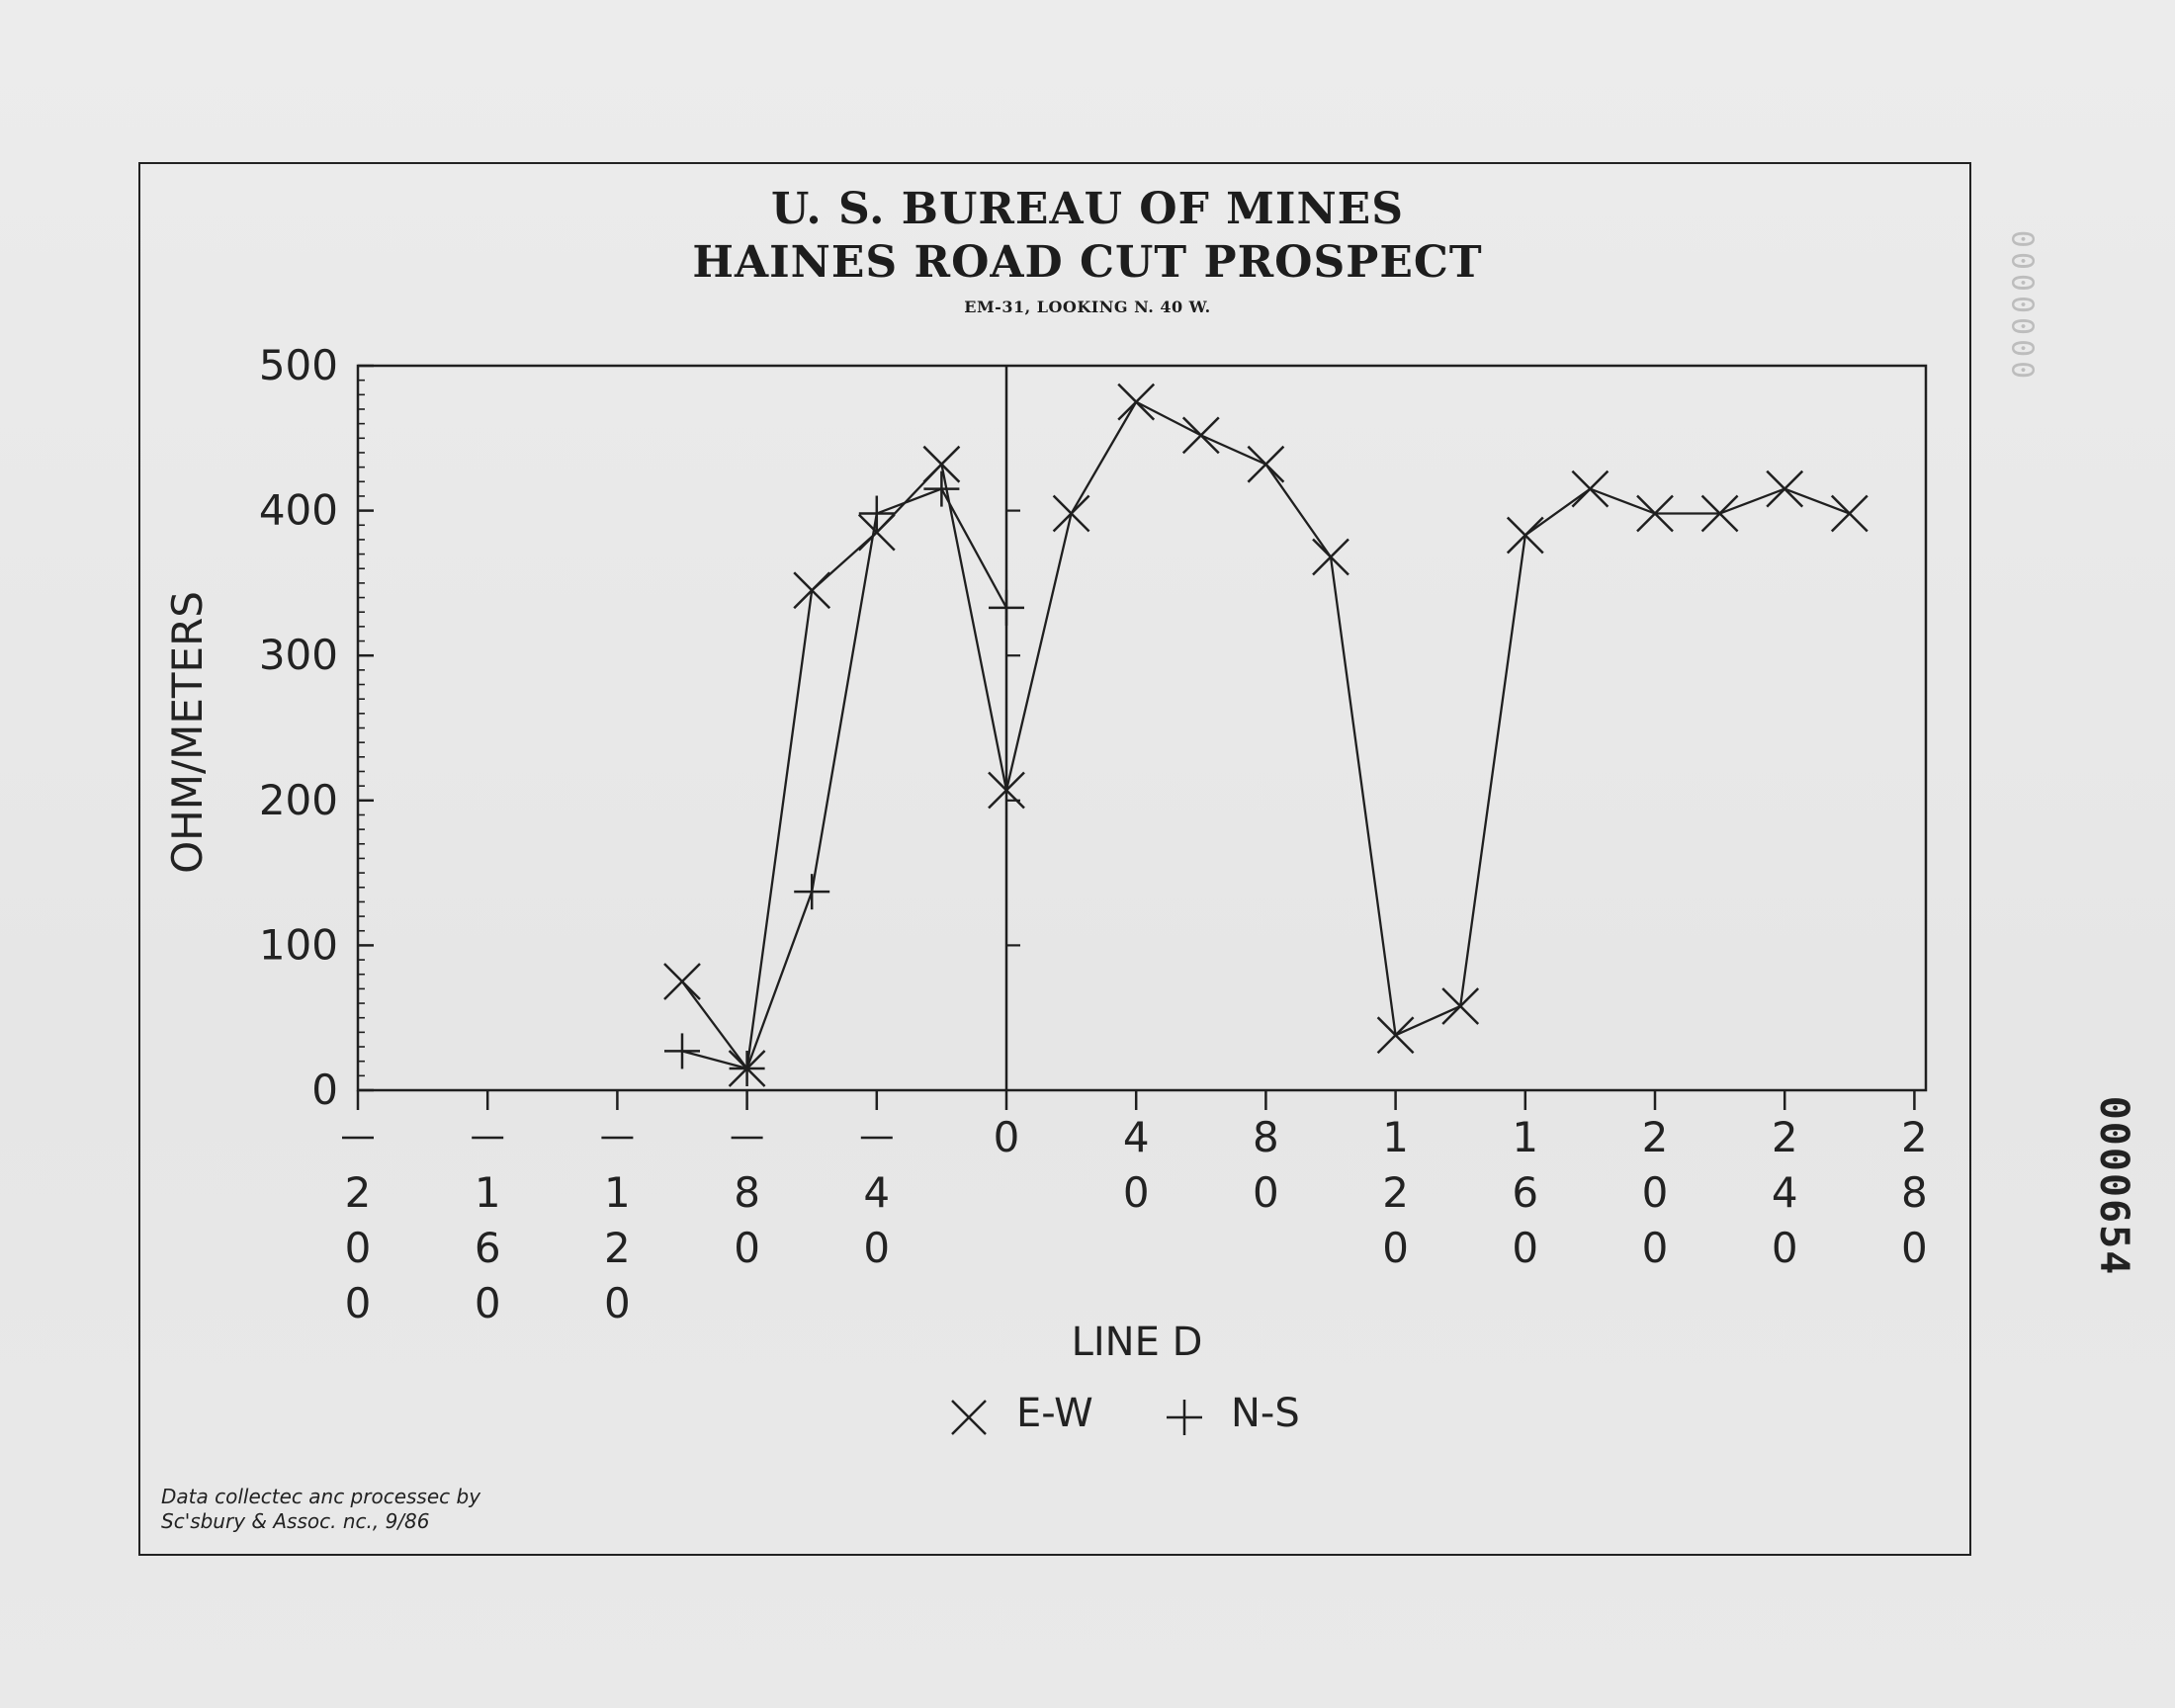 This screenshot has height=1708, width=2175. I want to click on legend-ew-marker, so click(969, 1417).